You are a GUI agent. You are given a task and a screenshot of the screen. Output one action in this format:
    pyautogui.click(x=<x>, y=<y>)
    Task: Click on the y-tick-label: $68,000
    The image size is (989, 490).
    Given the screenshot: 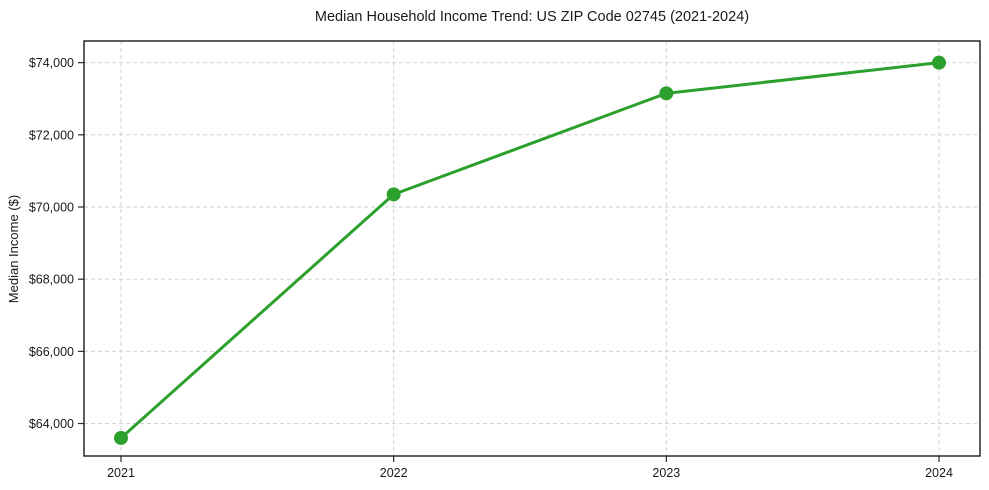 What is the action you would take?
    pyautogui.click(x=51, y=280)
    